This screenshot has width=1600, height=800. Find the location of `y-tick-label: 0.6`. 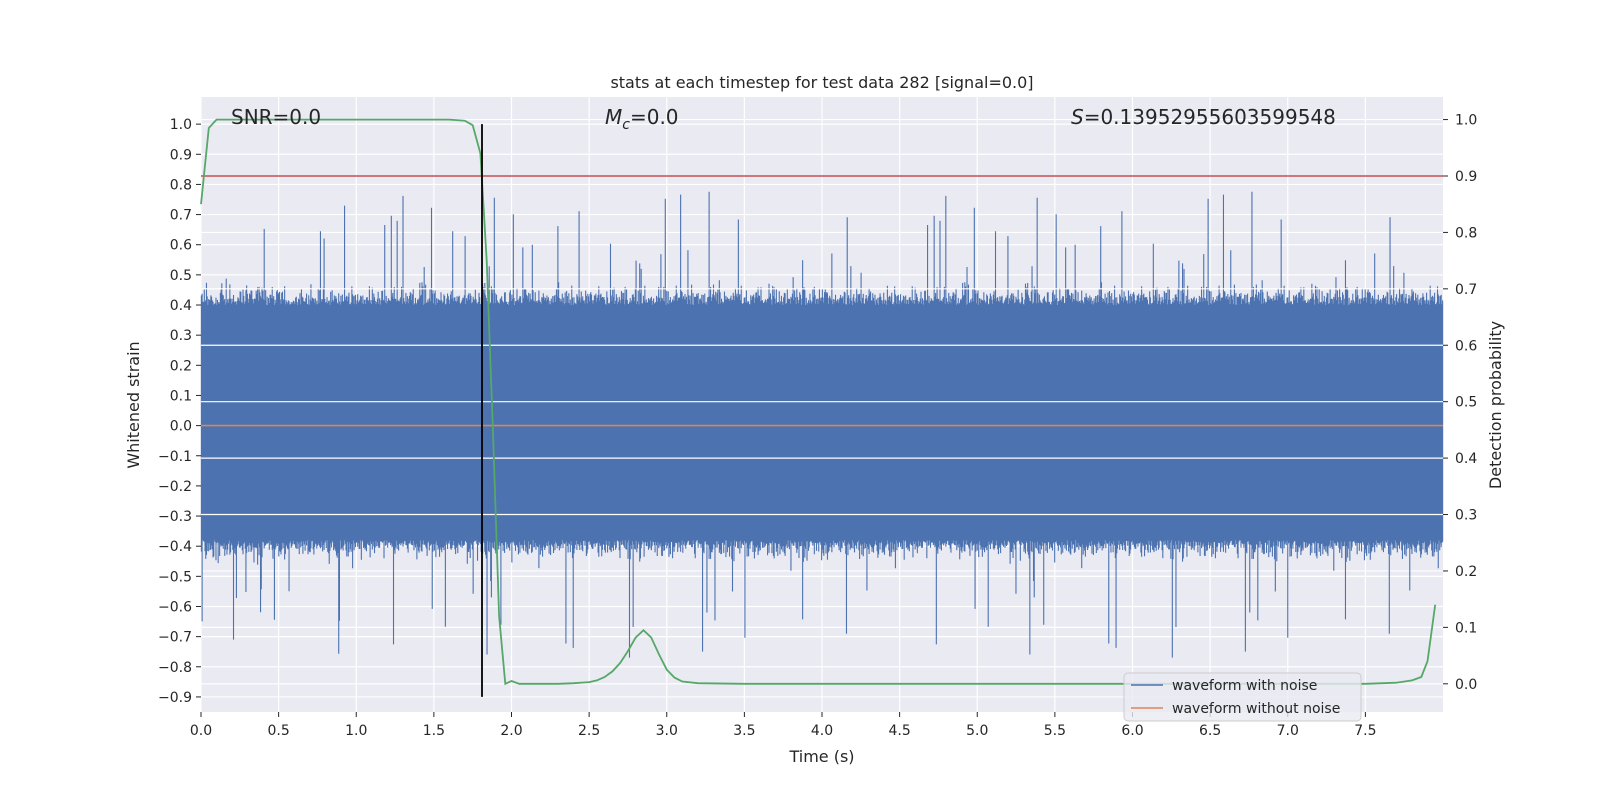

y-tick-label: 0.6 is located at coordinates (181, 246).